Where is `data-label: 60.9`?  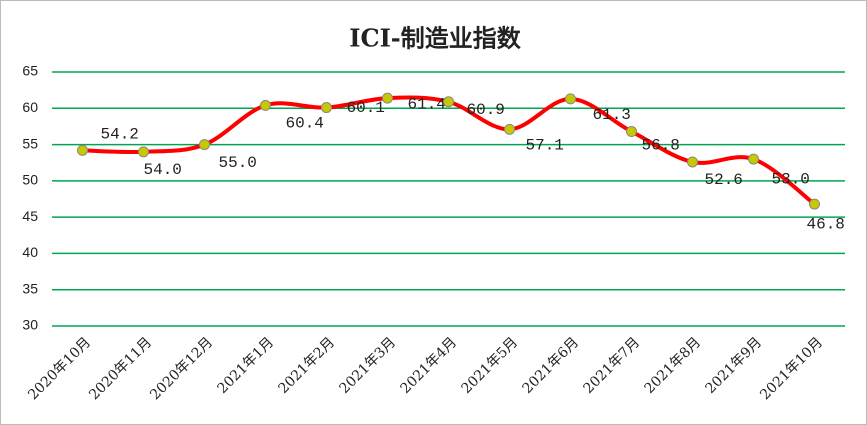
data-label: 60.9 is located at coordinates (486, 110).